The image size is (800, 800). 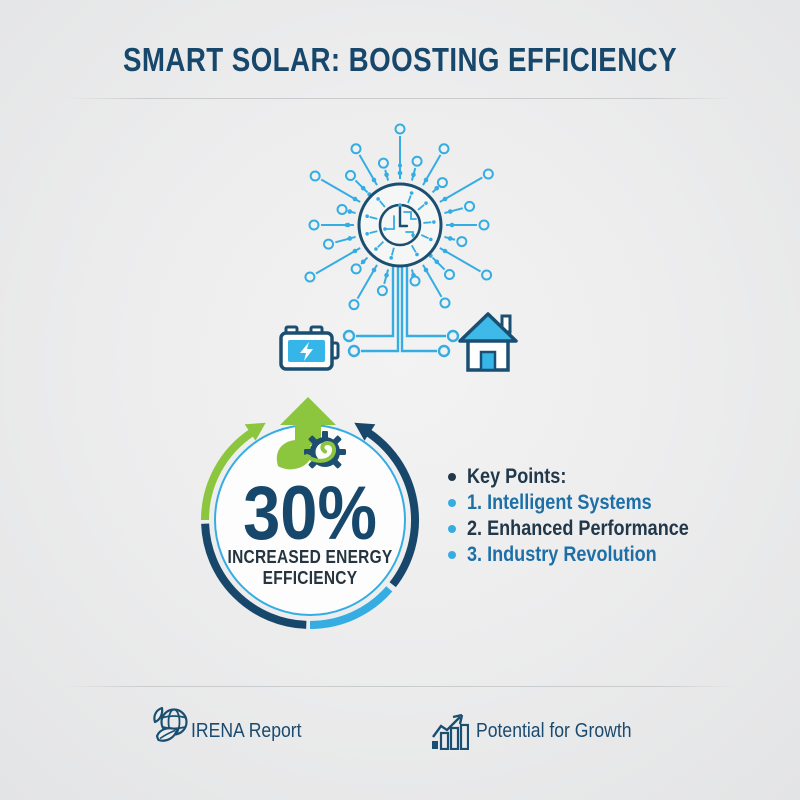 I want to click on efficiency-label-line1: INCREASED ENERGY, so click(x=310, y=557).